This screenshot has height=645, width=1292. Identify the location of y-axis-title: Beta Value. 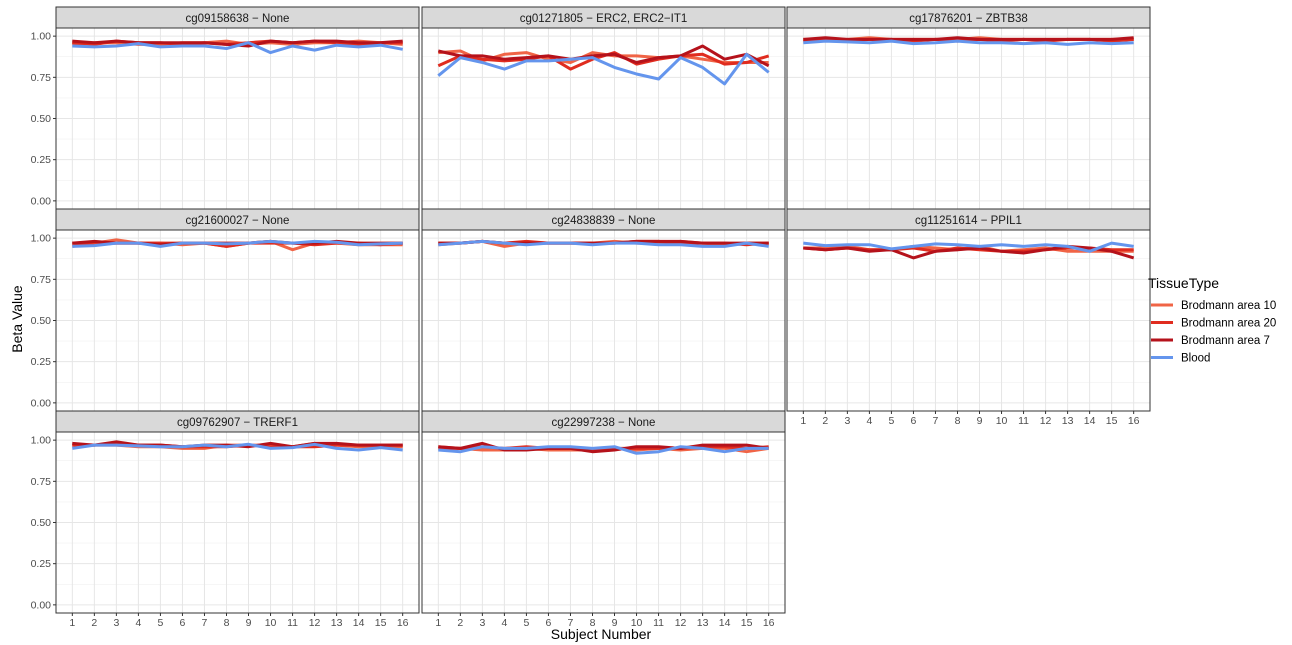
(17, 319).